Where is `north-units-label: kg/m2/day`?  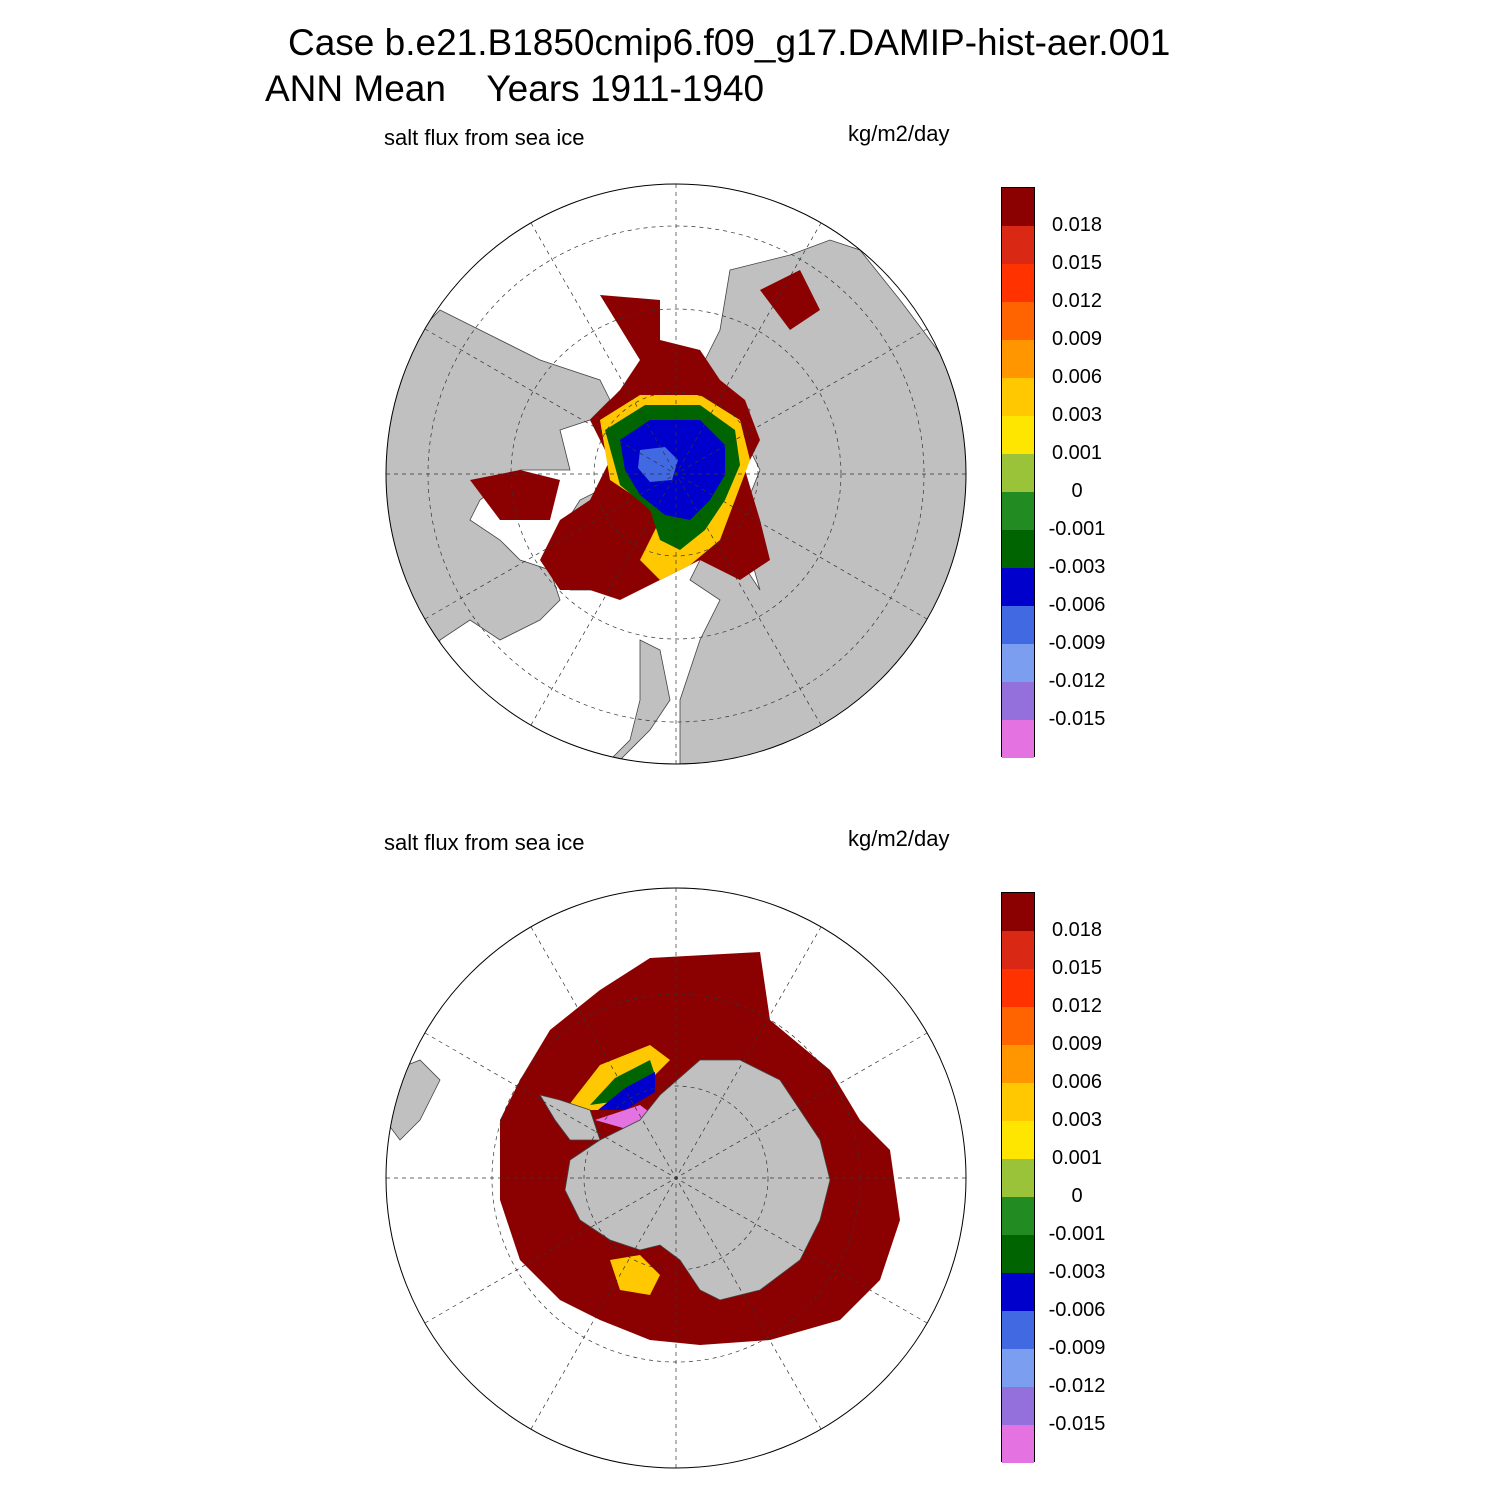
north-units-label: kg/m2/day is located at coordinates (899, 133).